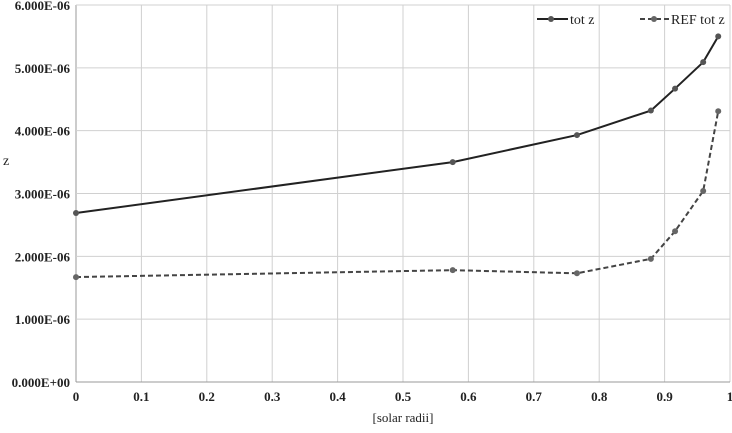 The height and width of the screenshot is (433, 732). I want to click on y-tick-label: 5.000E-06, so click(43, 68).